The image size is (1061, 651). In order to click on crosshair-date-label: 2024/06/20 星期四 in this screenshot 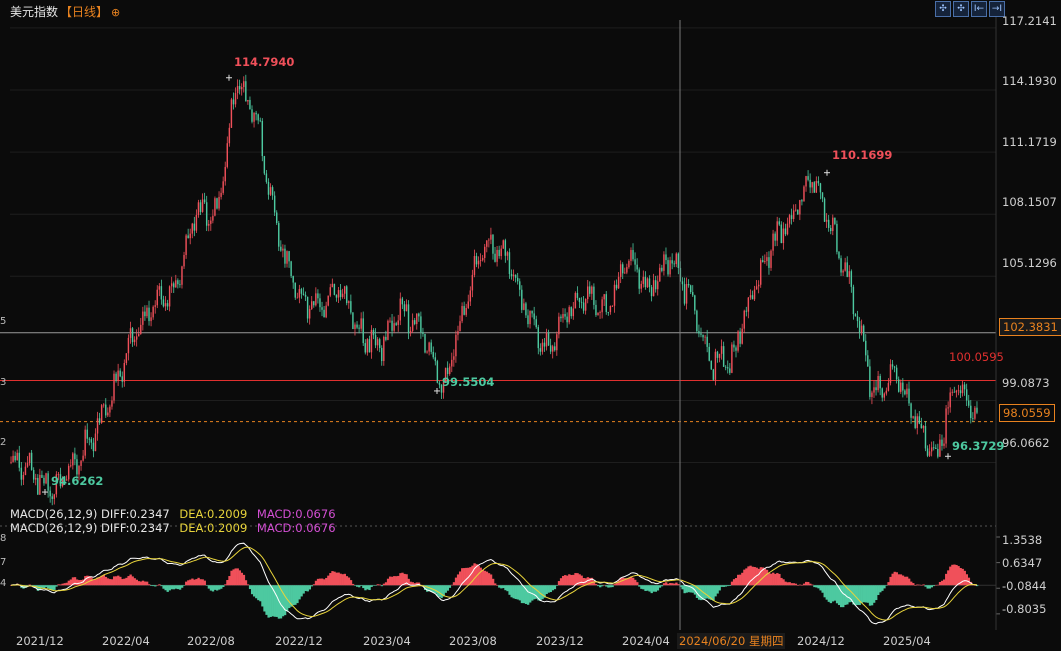, I will do `click(731, 641)`.